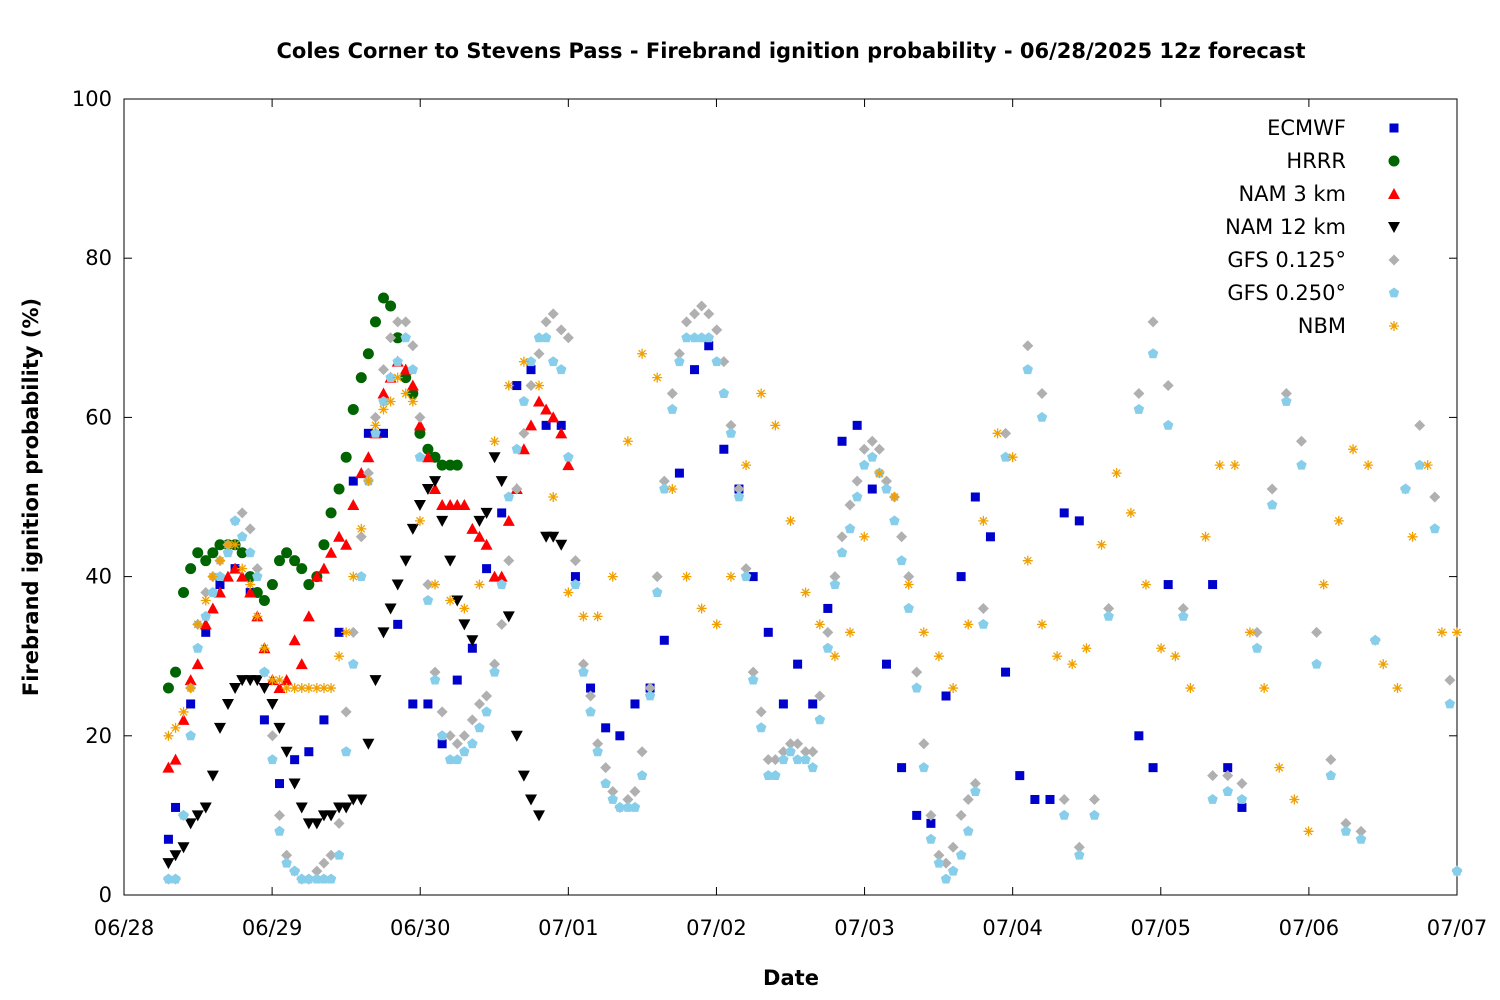 The height and width of the screenshot is (1000, 1500). I want to click on x-tick-label: 07/03, so click(864, 928).